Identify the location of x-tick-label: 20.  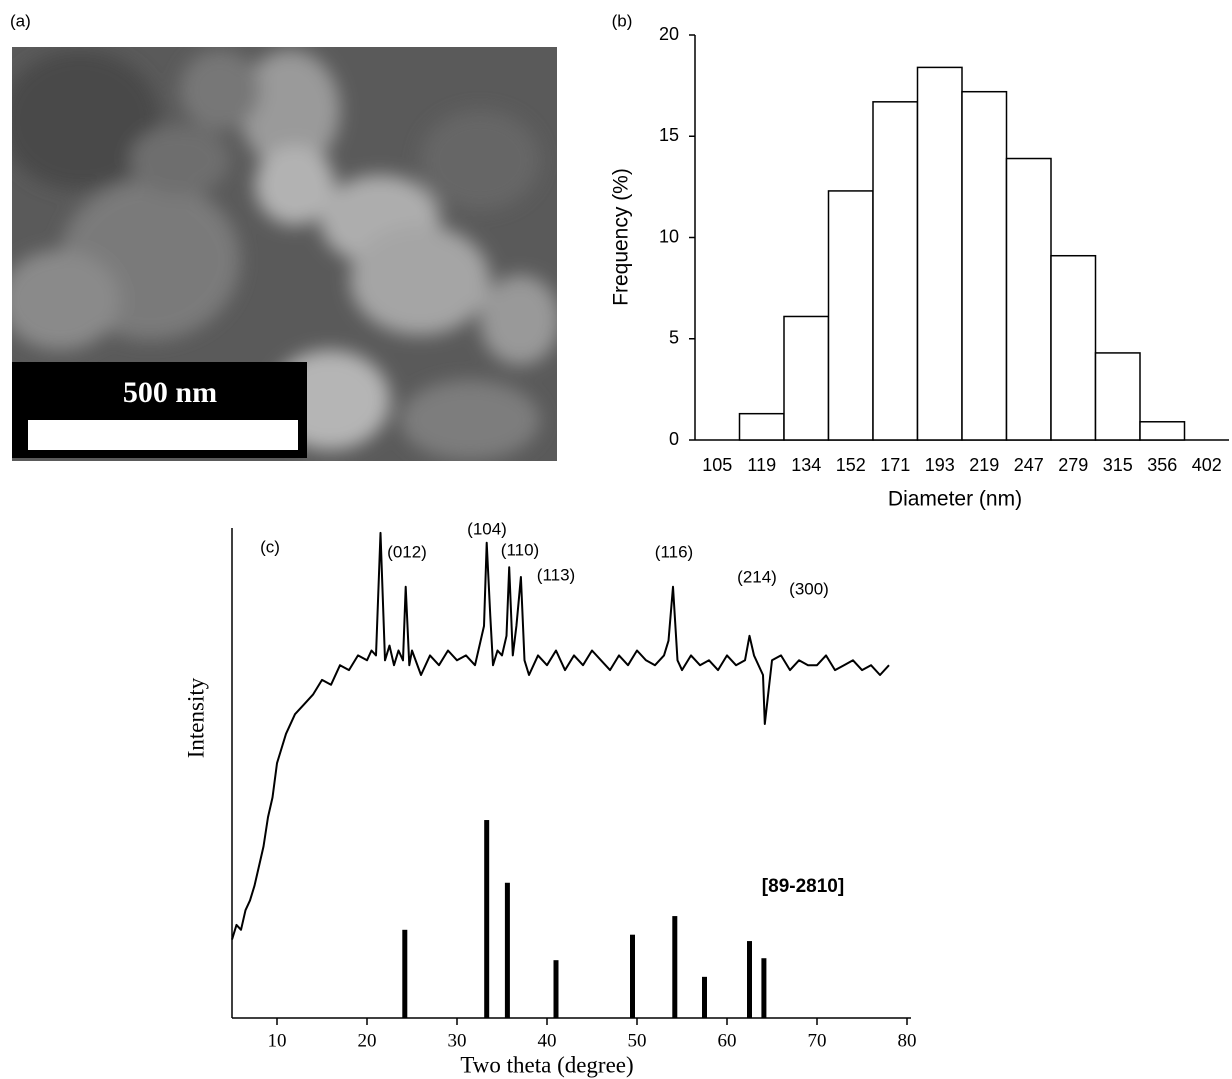
(367, 1040).